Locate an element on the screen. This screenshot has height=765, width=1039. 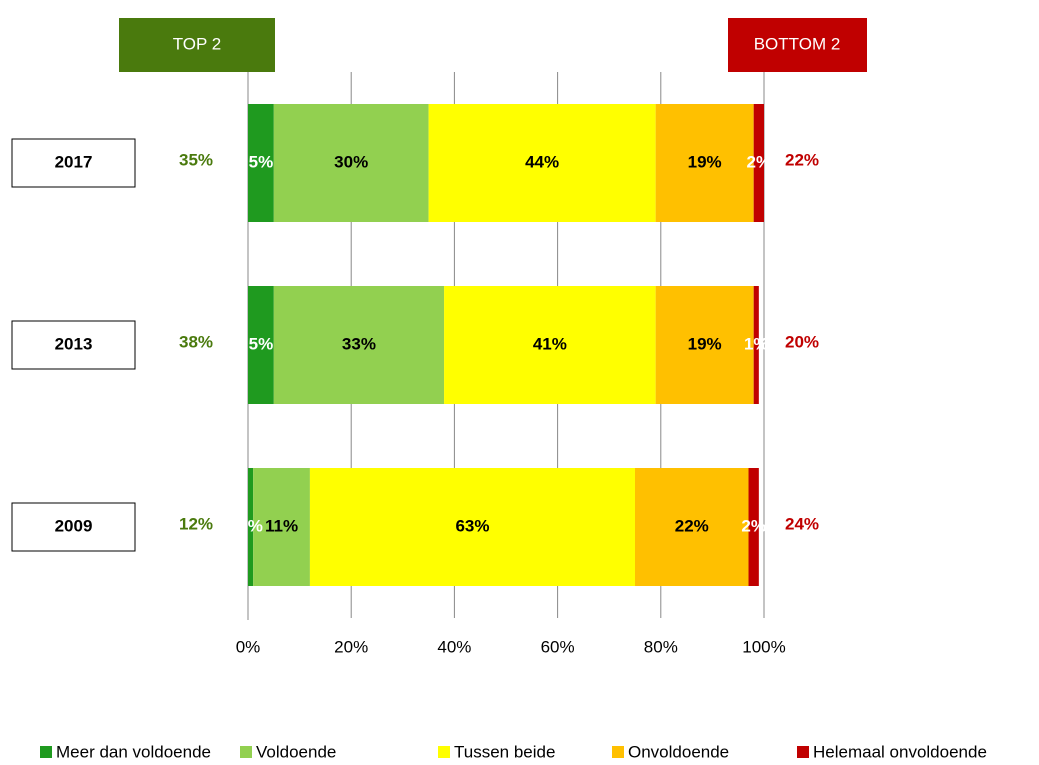
data-label: 44% is located at coordinates (542, 161).